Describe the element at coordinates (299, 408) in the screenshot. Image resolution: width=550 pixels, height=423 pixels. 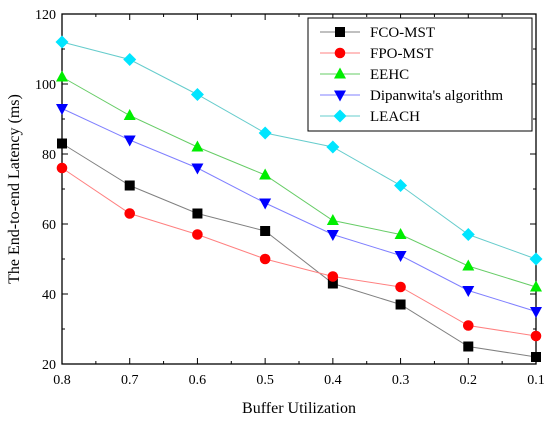
I see `x-axis-title: Buffer Utilization` at that location.